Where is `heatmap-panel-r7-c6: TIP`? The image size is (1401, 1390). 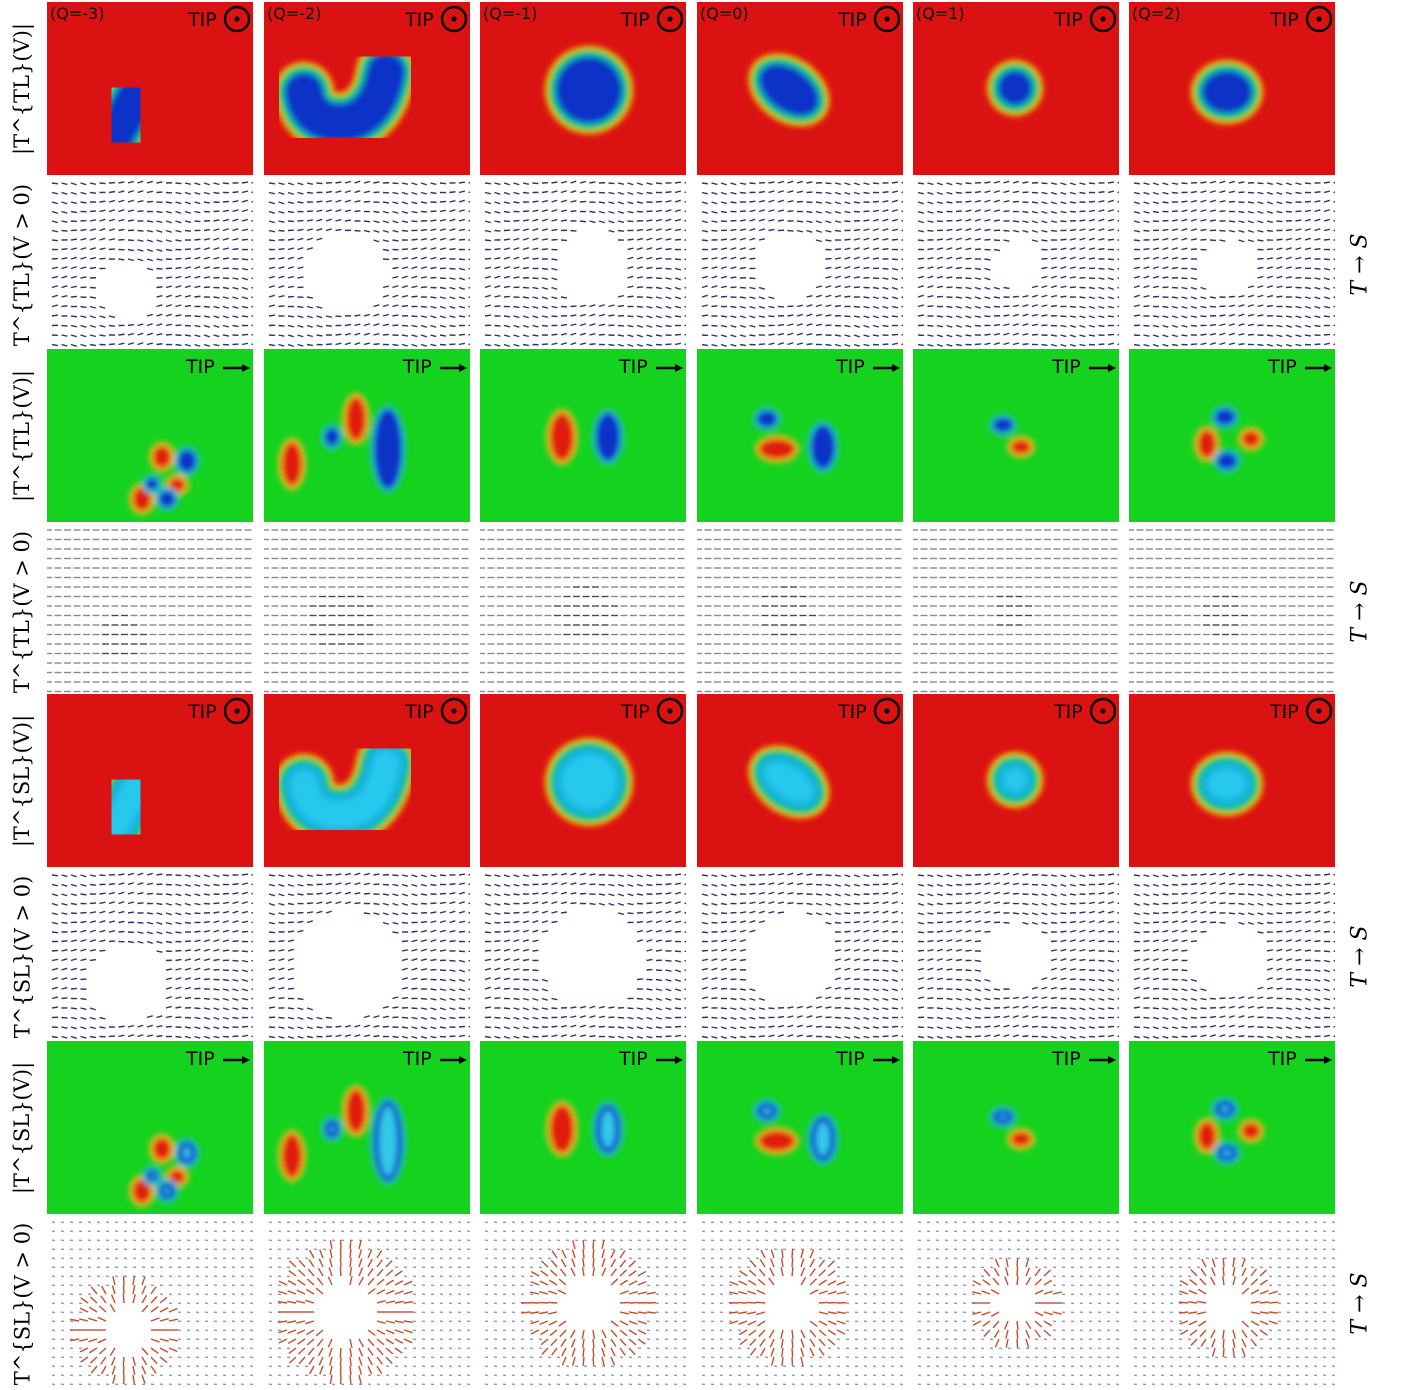 heatmap-panel-r7-c6: TIP is located at coordinates (1232, 1127).